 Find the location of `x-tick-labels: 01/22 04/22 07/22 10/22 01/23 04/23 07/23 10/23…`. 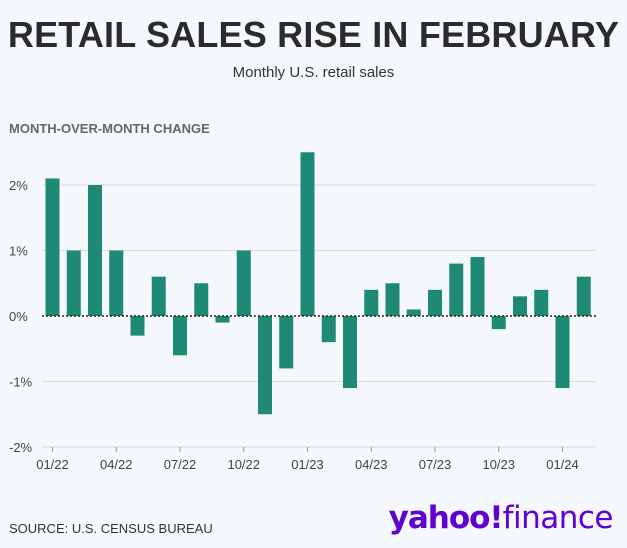

x-tick-labels: 01/22 04/22 07/22 10/22 01/23 04/23 07/23 10/23… is located at coordinates (307, 459).